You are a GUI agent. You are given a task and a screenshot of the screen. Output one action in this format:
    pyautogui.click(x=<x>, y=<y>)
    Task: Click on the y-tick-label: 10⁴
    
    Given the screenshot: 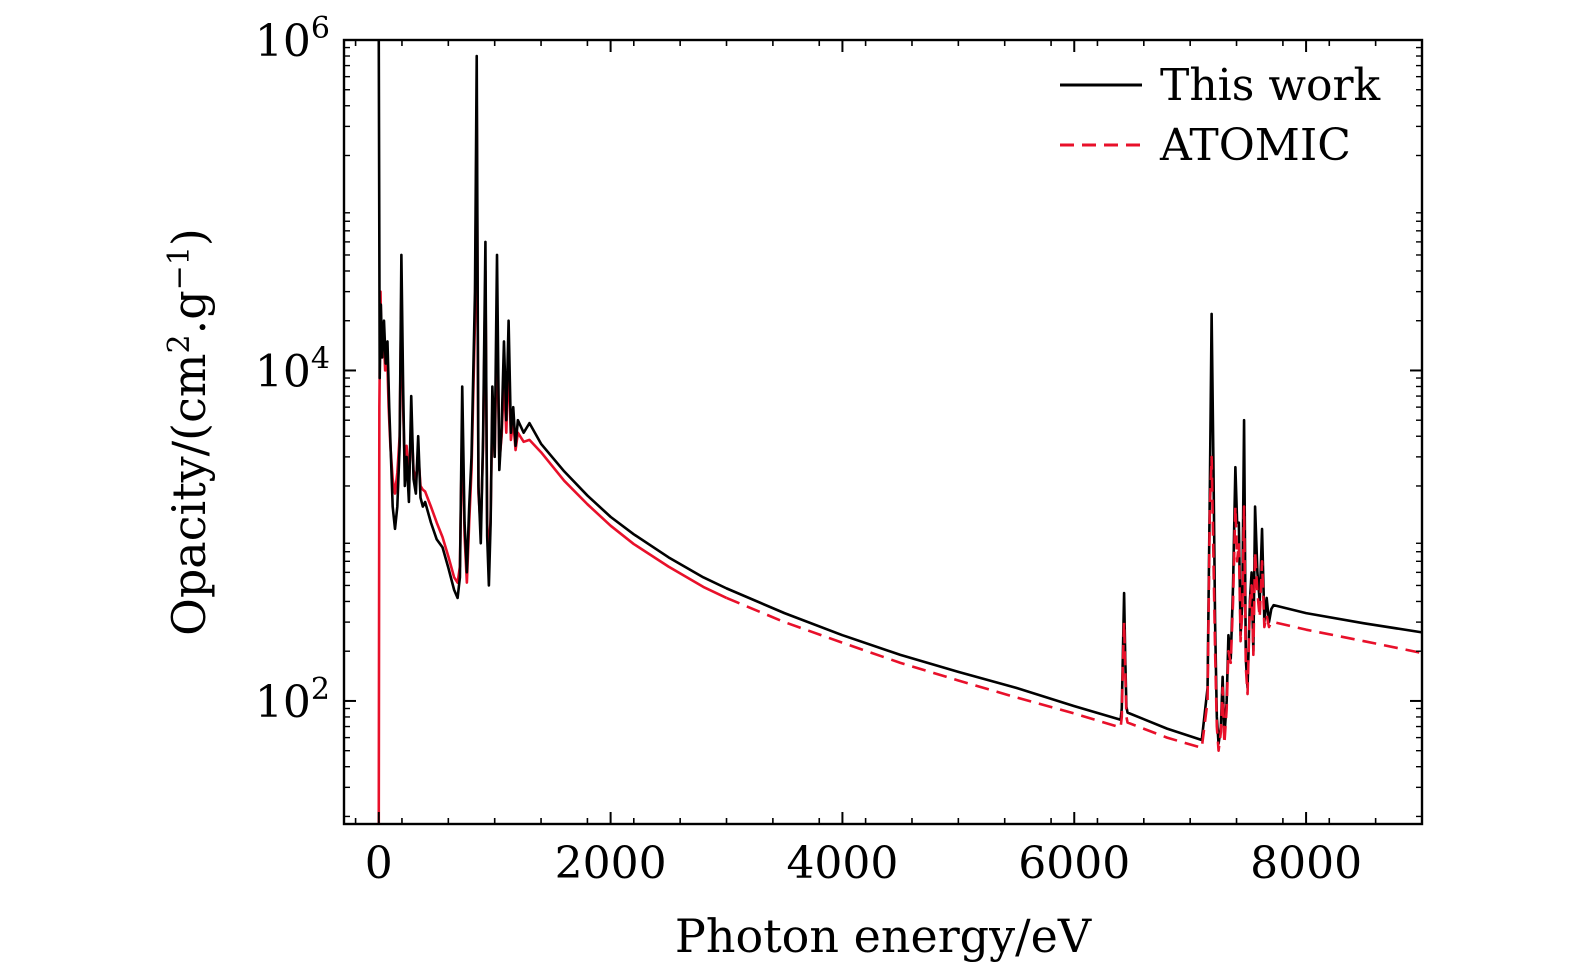 What is the action you would take?
    pyautogui.click(x=292, y=369)
    